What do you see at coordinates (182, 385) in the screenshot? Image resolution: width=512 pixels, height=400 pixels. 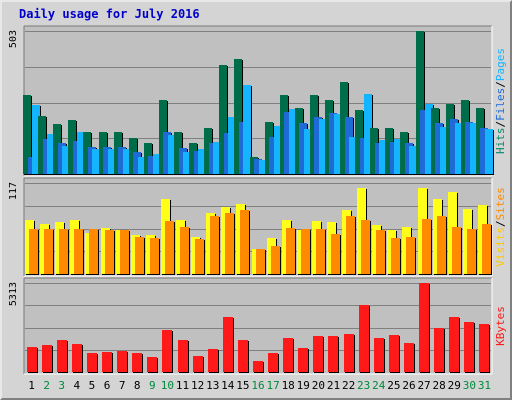 I see `day-label: 11` at bounding box center [182, 385].